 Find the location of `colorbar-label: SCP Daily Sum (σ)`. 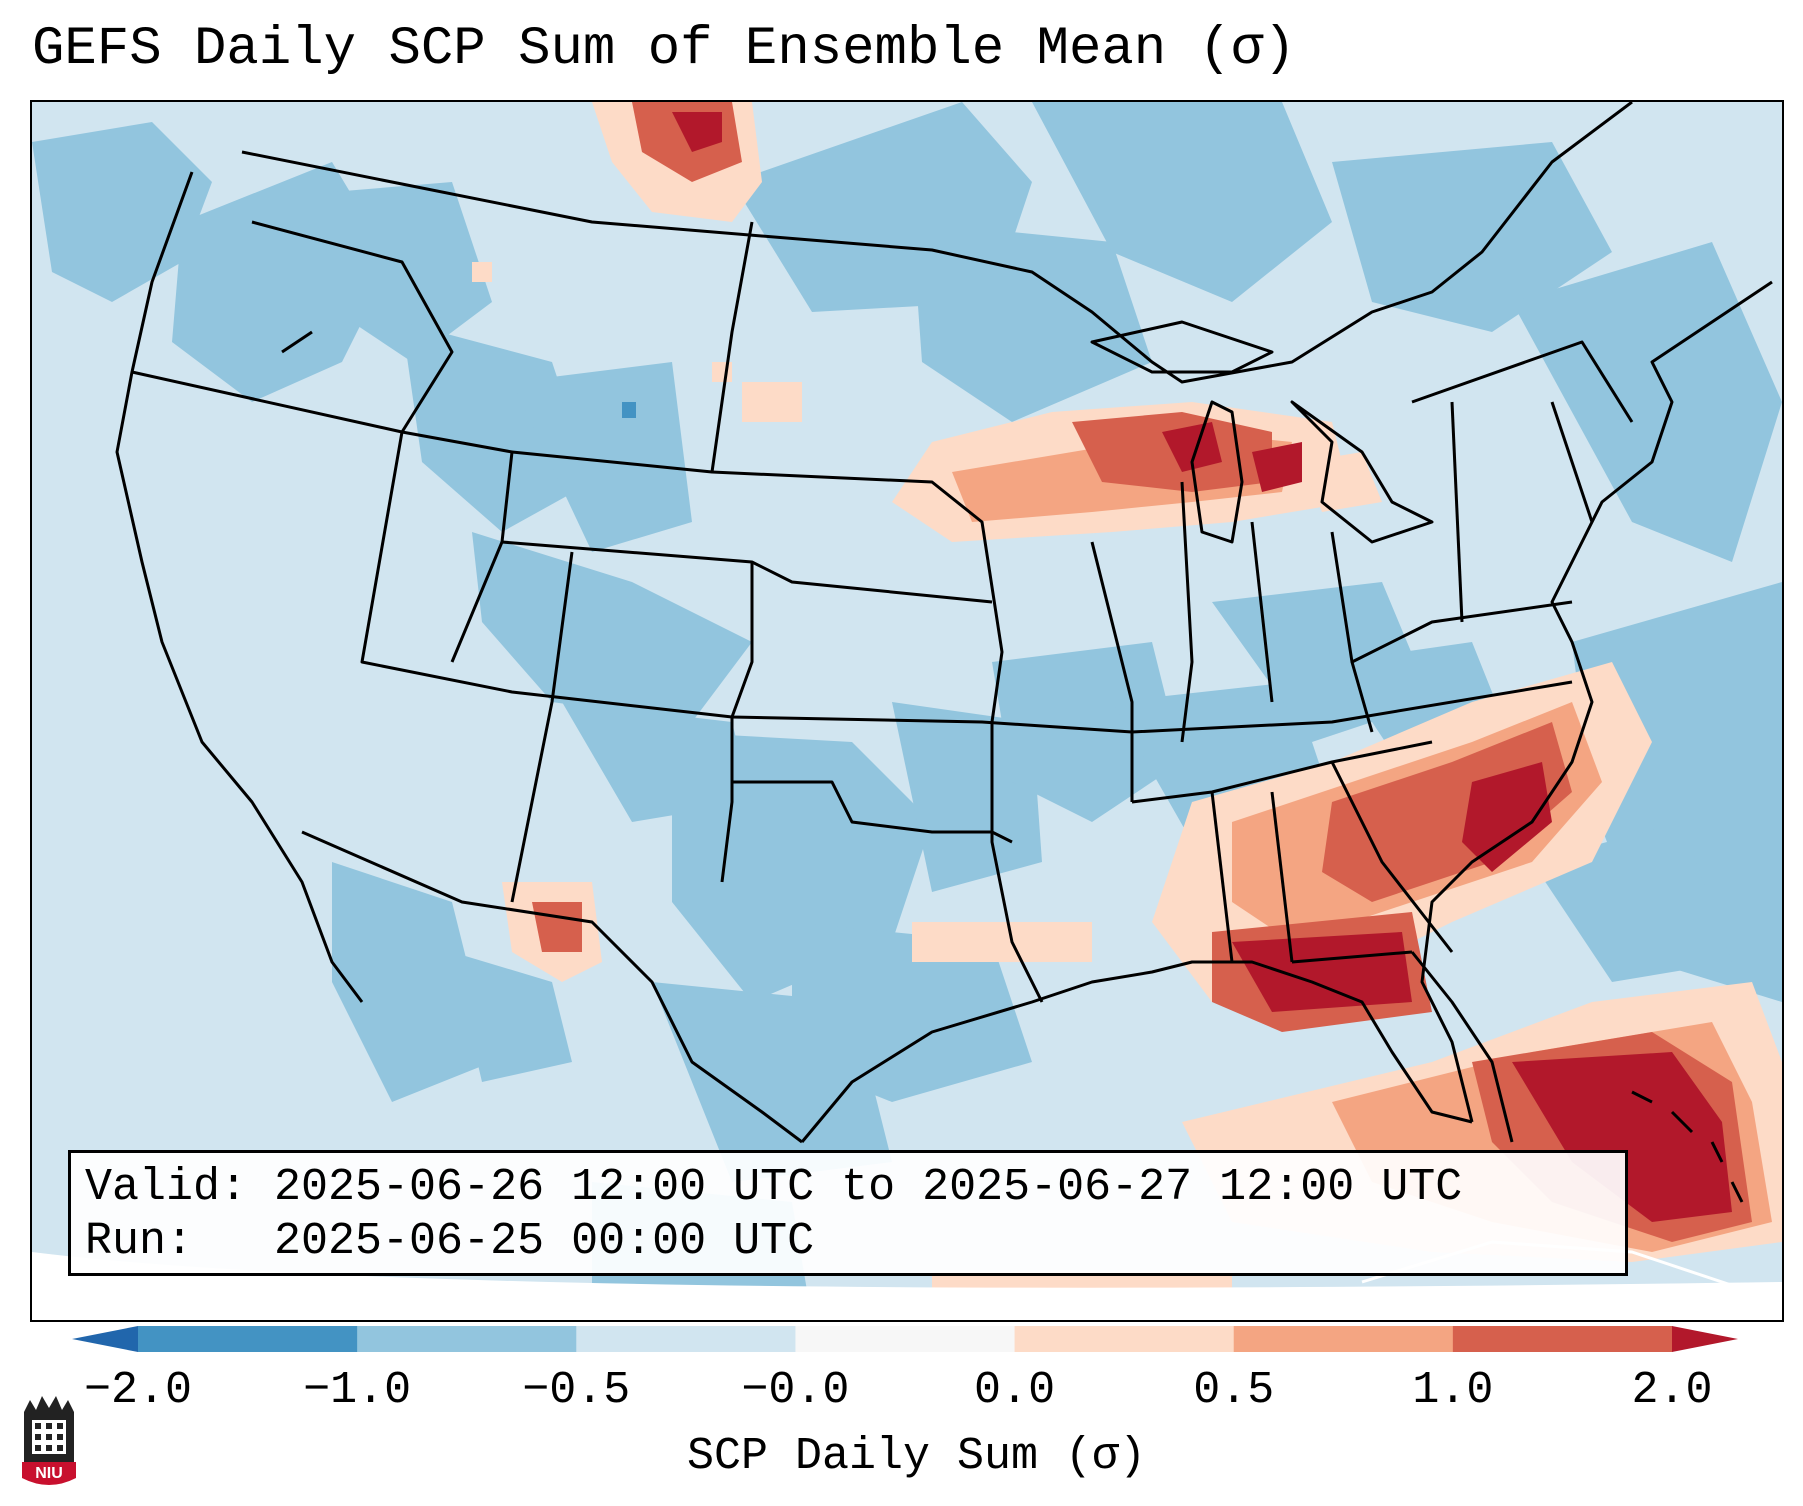

colorbar-label: SCP Daily Sum (σ) is located at coordinates (916, 1456).